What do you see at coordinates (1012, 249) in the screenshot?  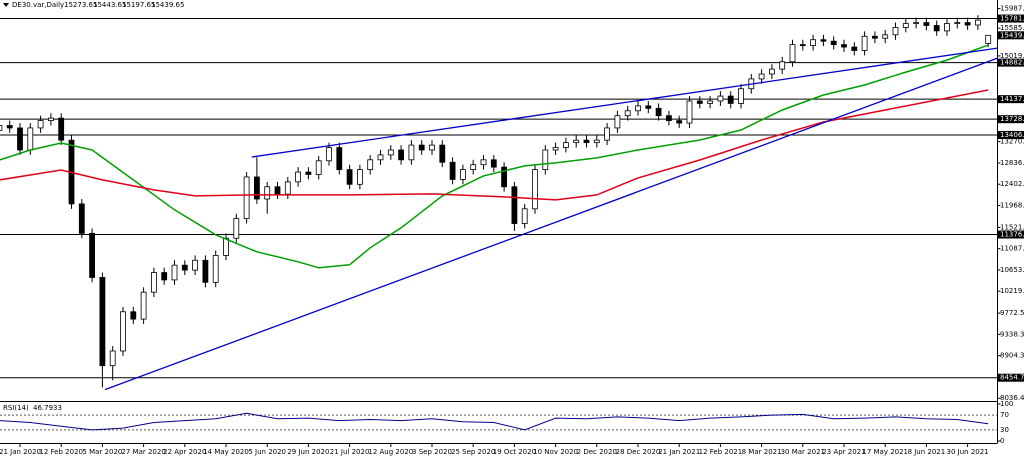 I see `y-tick-label: 11087.25` at bounding box center [1012, 249].